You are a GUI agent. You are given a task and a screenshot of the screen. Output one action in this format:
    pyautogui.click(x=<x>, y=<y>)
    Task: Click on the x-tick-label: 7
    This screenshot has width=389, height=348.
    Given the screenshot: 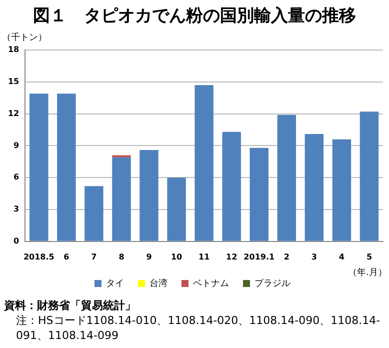 What is the action you would take?
    pyautogui.click(x=94, y=257)
    